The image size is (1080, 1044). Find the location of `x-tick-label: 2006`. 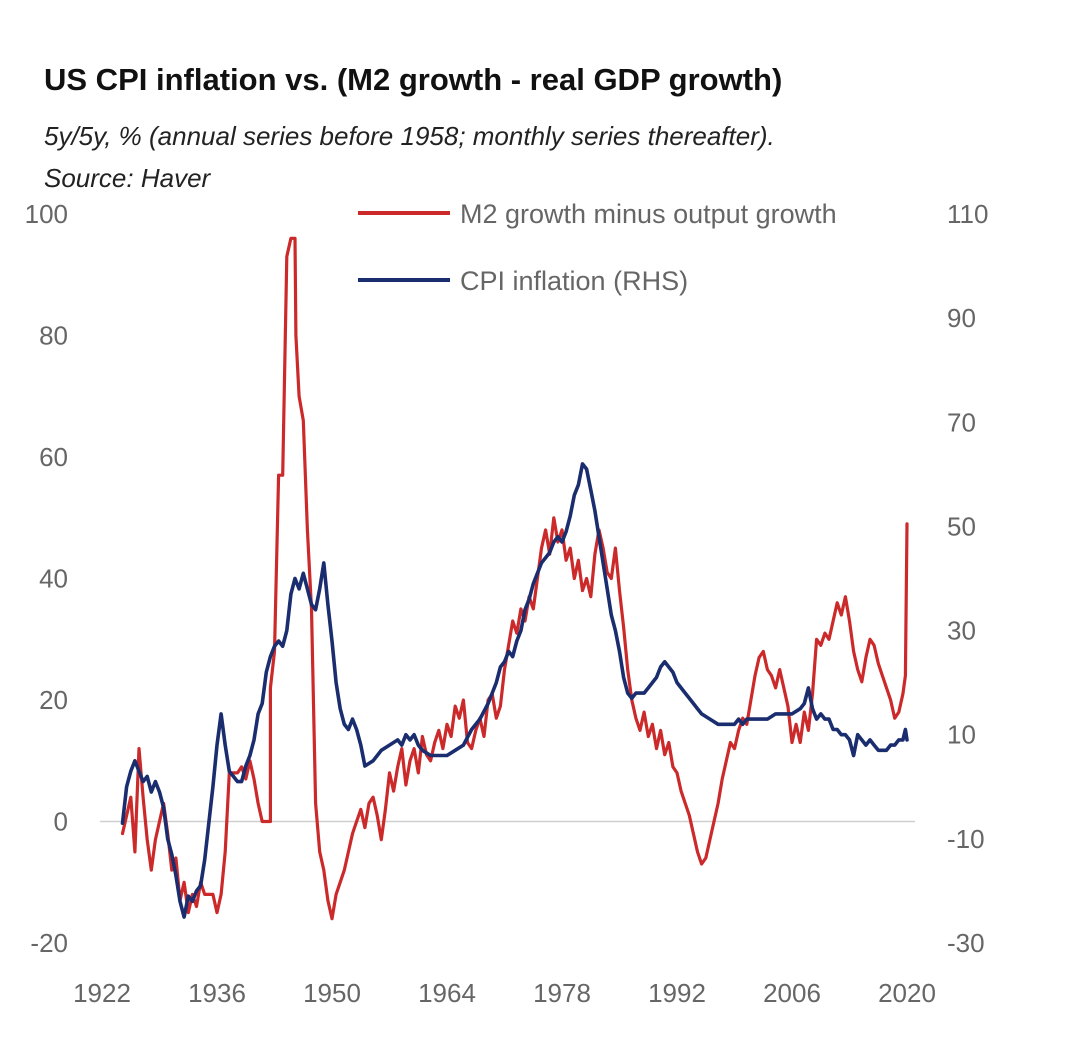

x-tick-label: 2006 is located at coordinates (792, 993).